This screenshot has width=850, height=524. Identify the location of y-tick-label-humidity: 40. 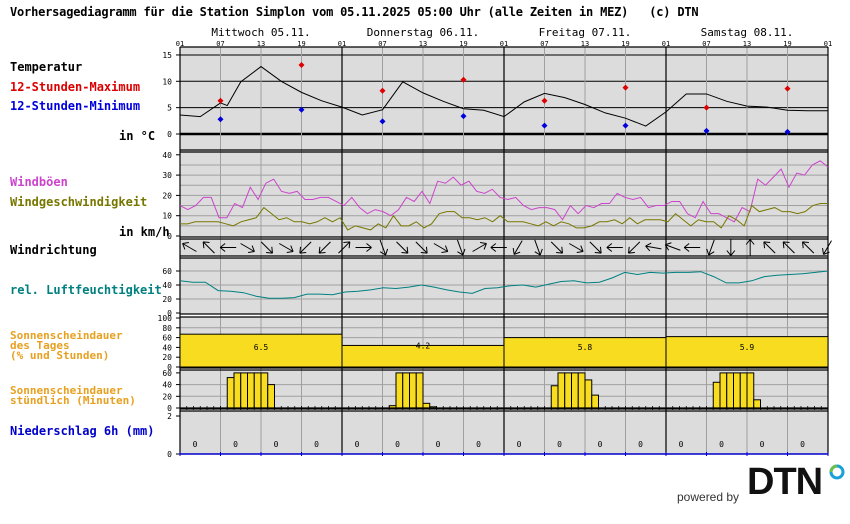
(167, 285).